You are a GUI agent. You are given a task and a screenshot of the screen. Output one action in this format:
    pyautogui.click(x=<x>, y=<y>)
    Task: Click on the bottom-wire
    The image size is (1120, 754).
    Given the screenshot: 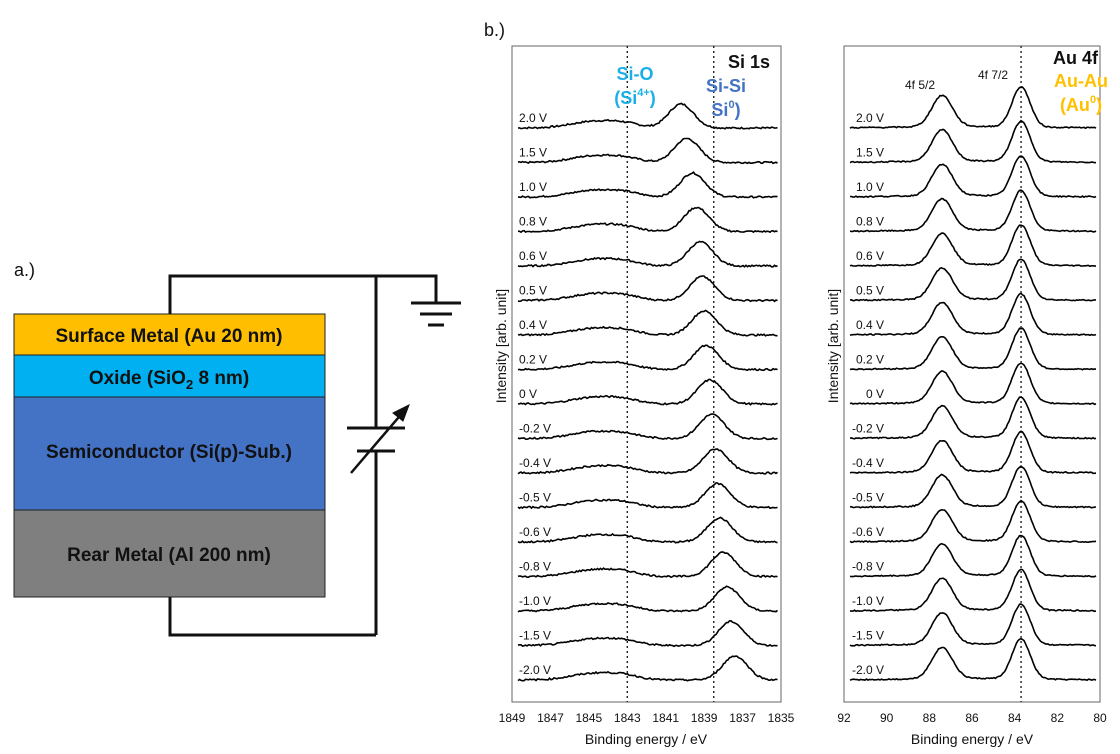 What is the action you would take?
    pyautogui.click(x=272, y=617)
    